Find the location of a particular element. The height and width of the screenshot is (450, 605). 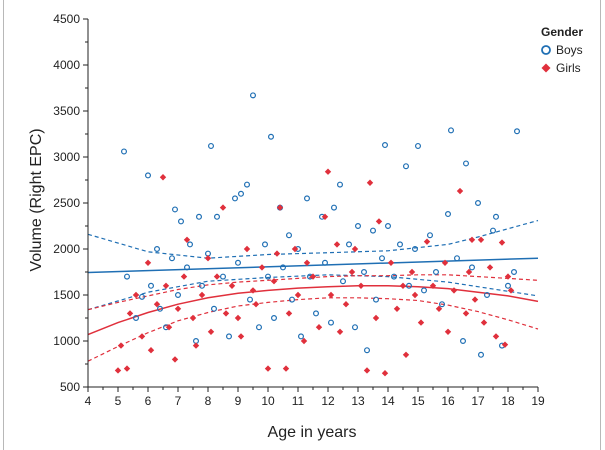

frame-border-left is located at coordinates (3, 225).